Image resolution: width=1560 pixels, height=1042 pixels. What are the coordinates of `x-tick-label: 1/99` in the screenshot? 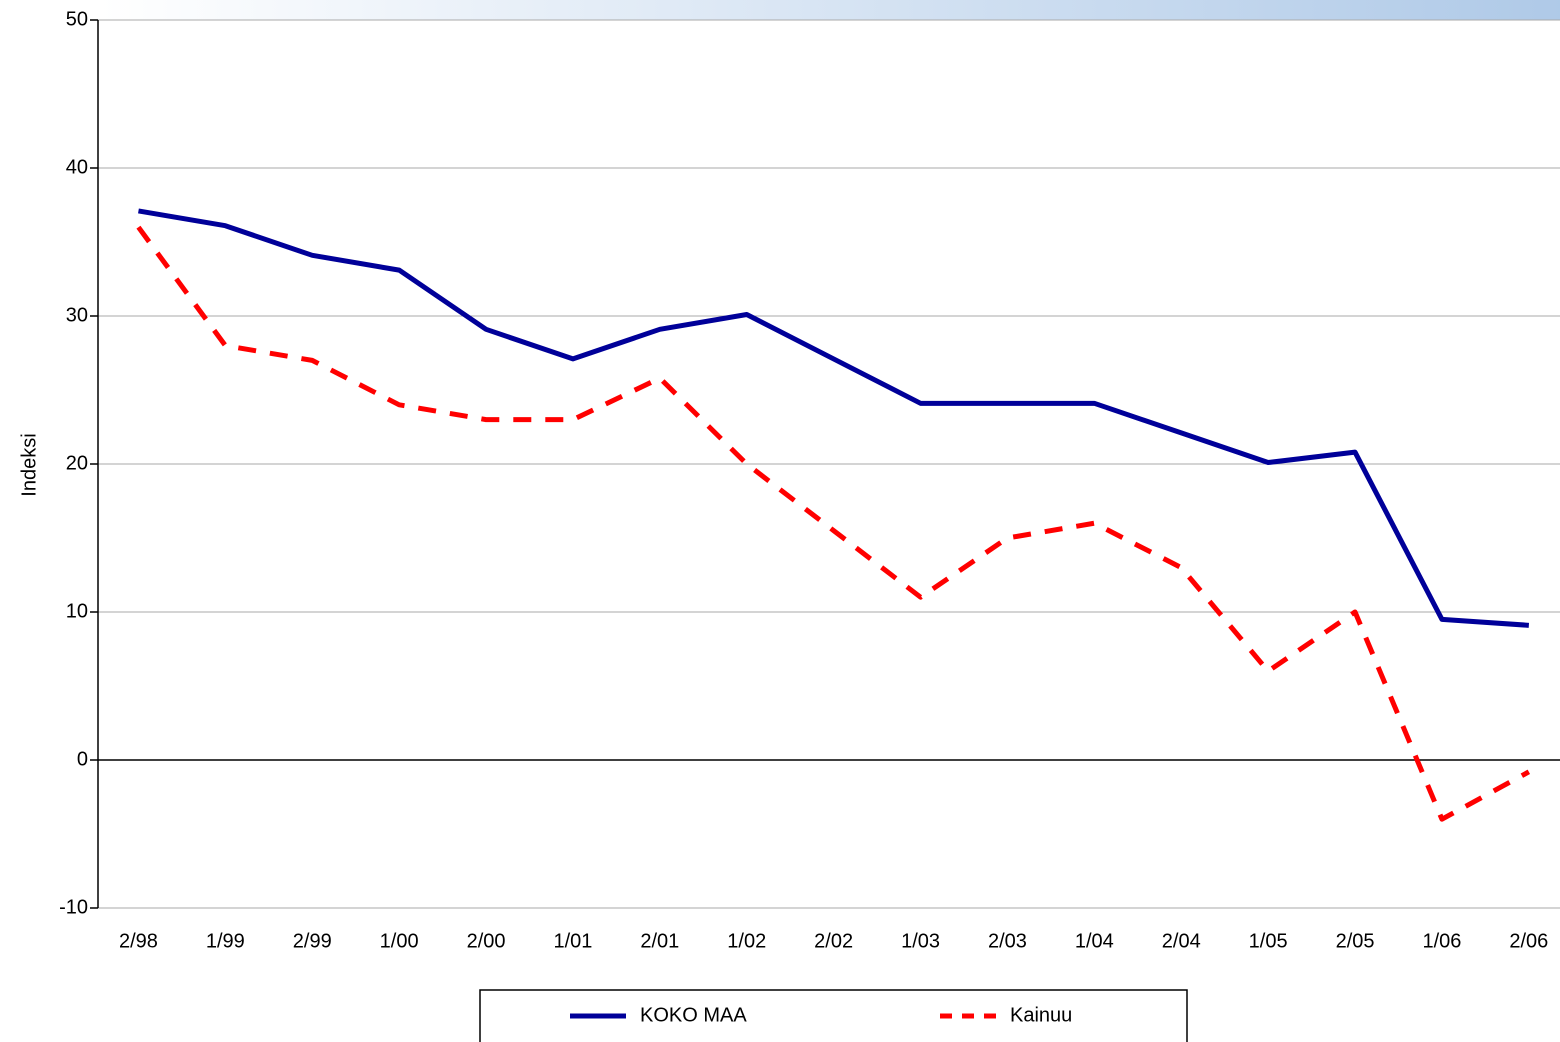 It's located at (225, 941).